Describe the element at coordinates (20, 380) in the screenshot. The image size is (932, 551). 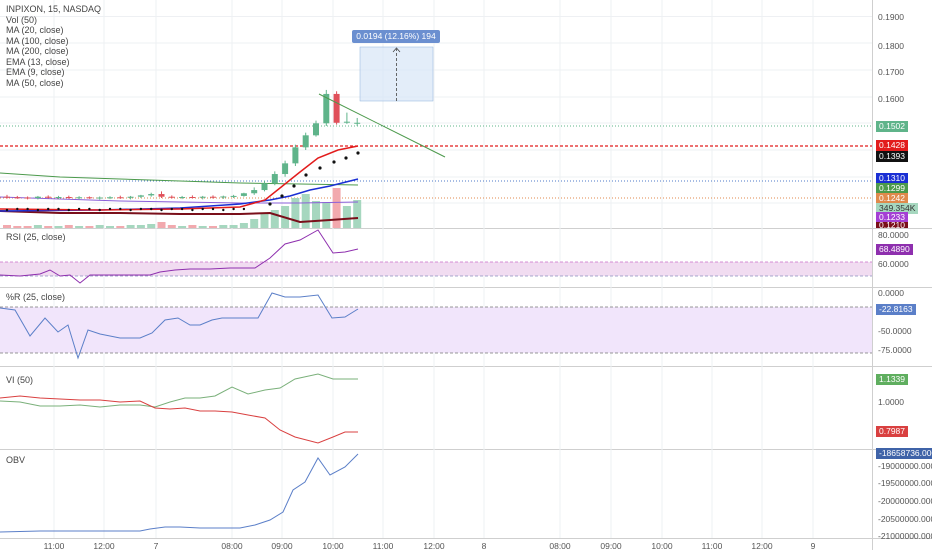
I see `vi-title: VI (50)` at that location.